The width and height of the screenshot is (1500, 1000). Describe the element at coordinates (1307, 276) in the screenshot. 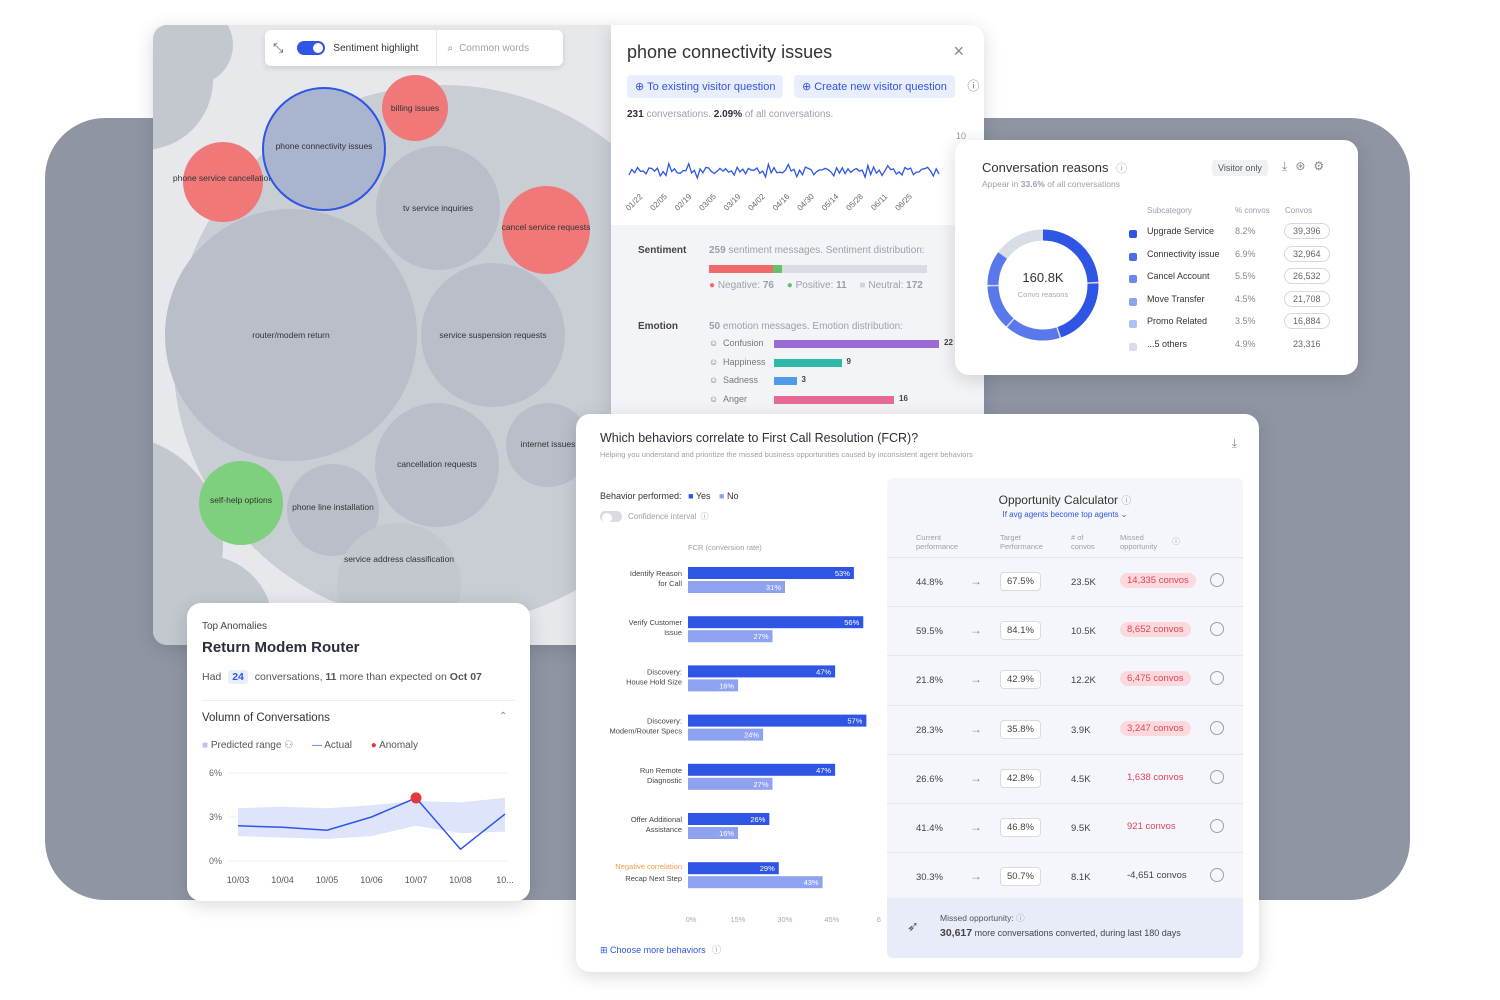

I see `subcategory-convos: 26,532` at that location.